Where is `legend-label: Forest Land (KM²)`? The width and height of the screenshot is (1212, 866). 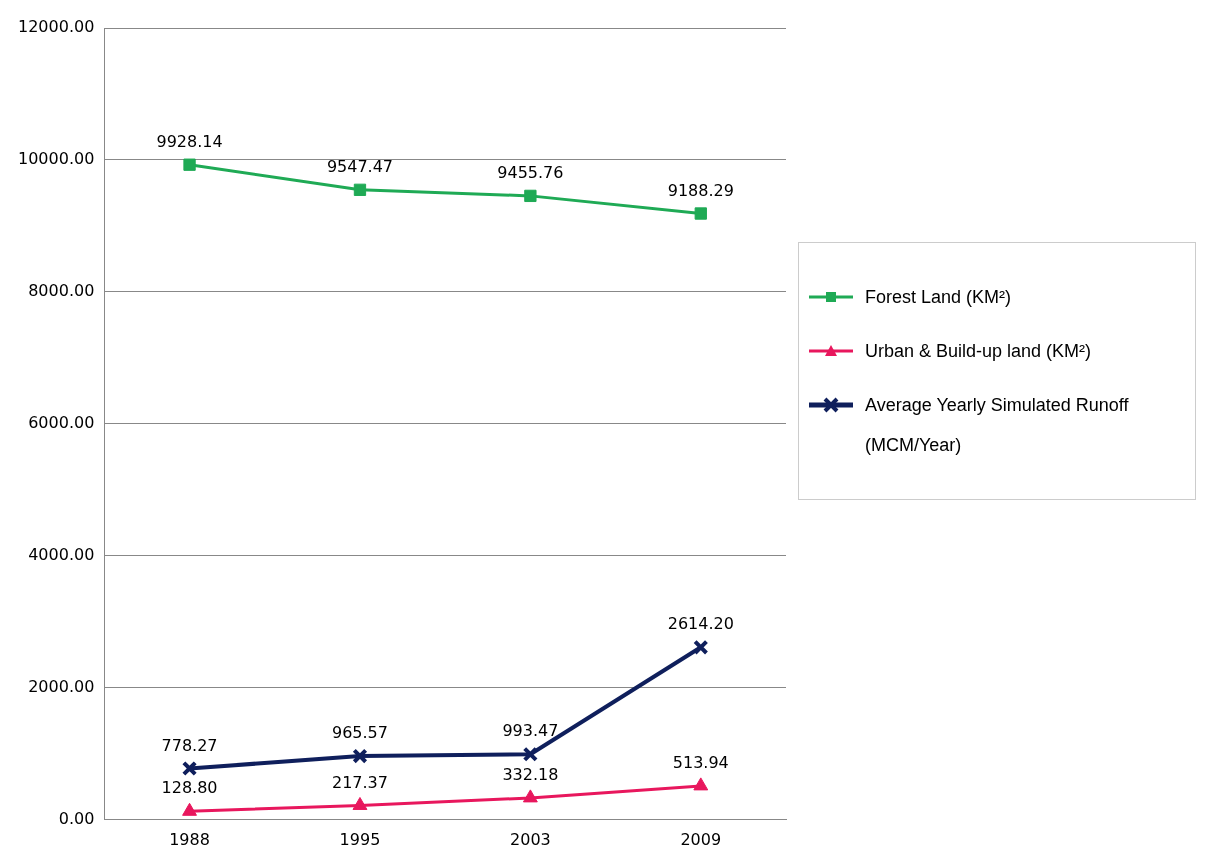 legend-label: Forest Land (KM²) is located at coordinates (938, 297).